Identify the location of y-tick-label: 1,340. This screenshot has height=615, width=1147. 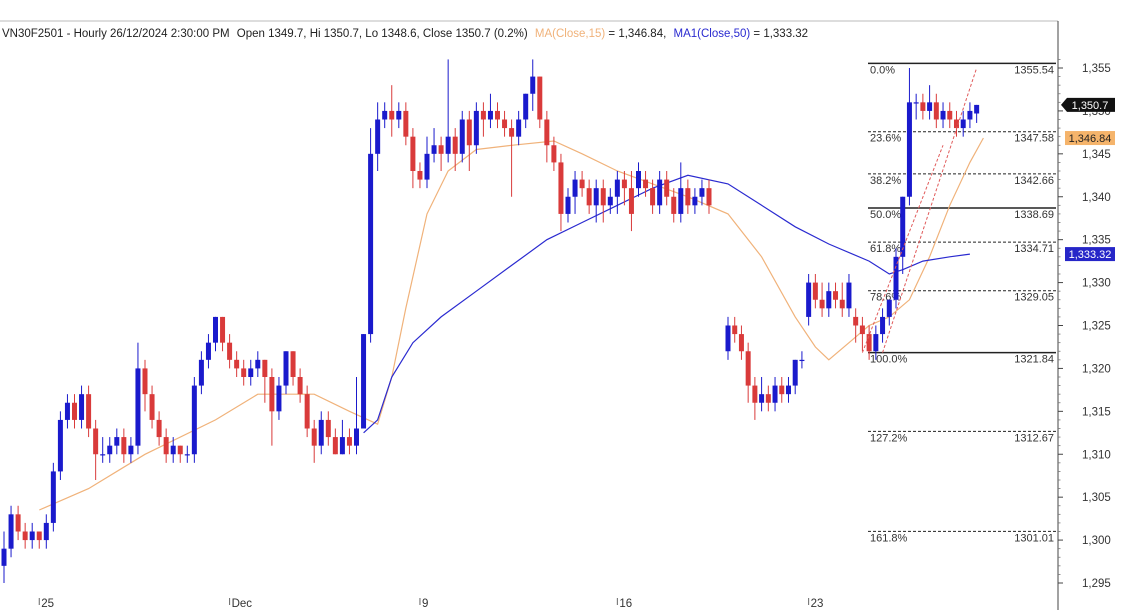
(1096, 198).